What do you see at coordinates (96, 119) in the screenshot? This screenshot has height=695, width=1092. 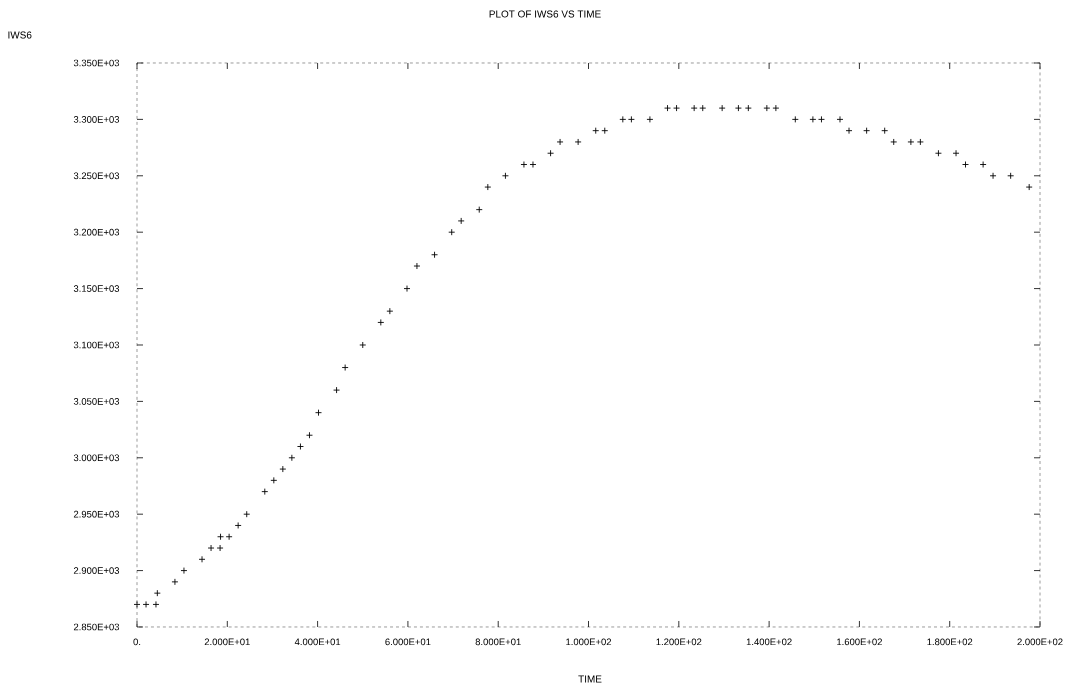 I see `y-tick-label: 3.300E+03` at bounding box center [96, 119].